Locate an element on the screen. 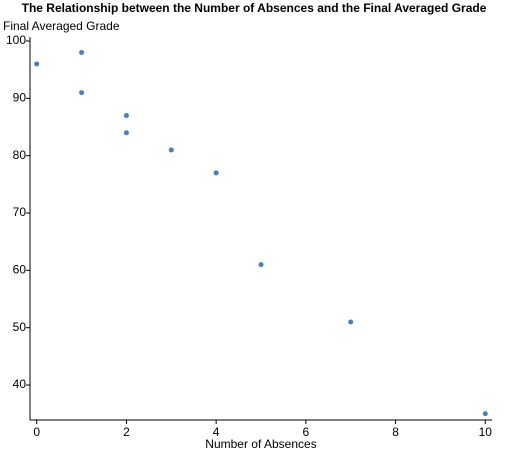 This screenshot has height=456, width=509. y-tick-label: 60 is located at coordinates (20, 270).